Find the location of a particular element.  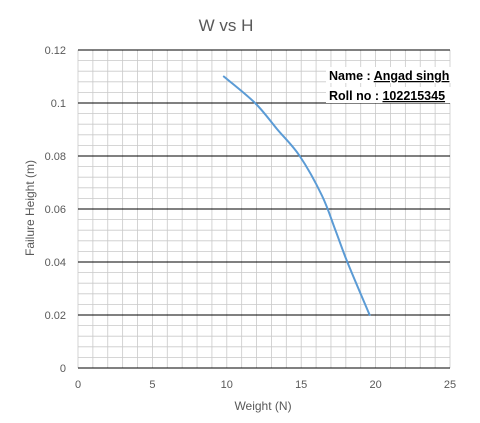

x-tick-label: 20 is located at coordinates (375, 385).